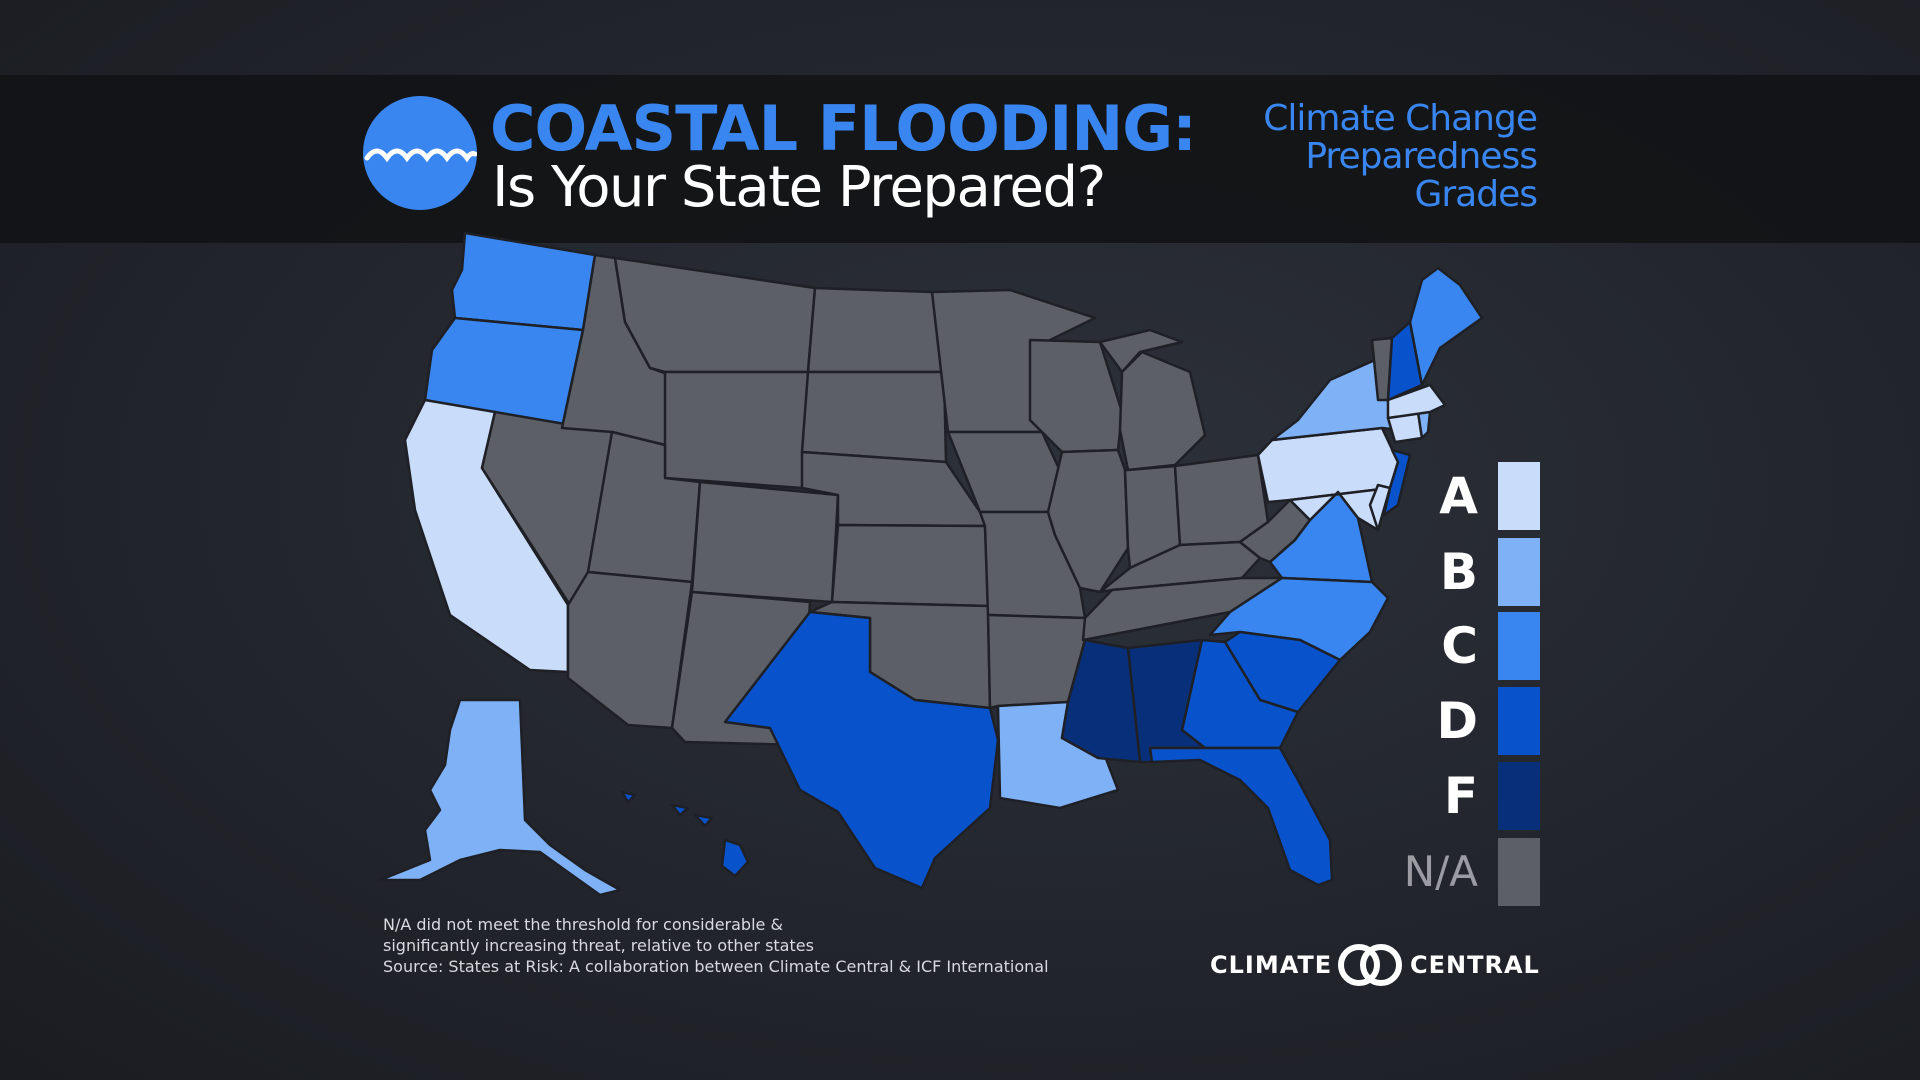  What do you see at coordinates (1457, 721) in the screenshot?
I see `legend-label: D` at bounding box center [1457, 721].